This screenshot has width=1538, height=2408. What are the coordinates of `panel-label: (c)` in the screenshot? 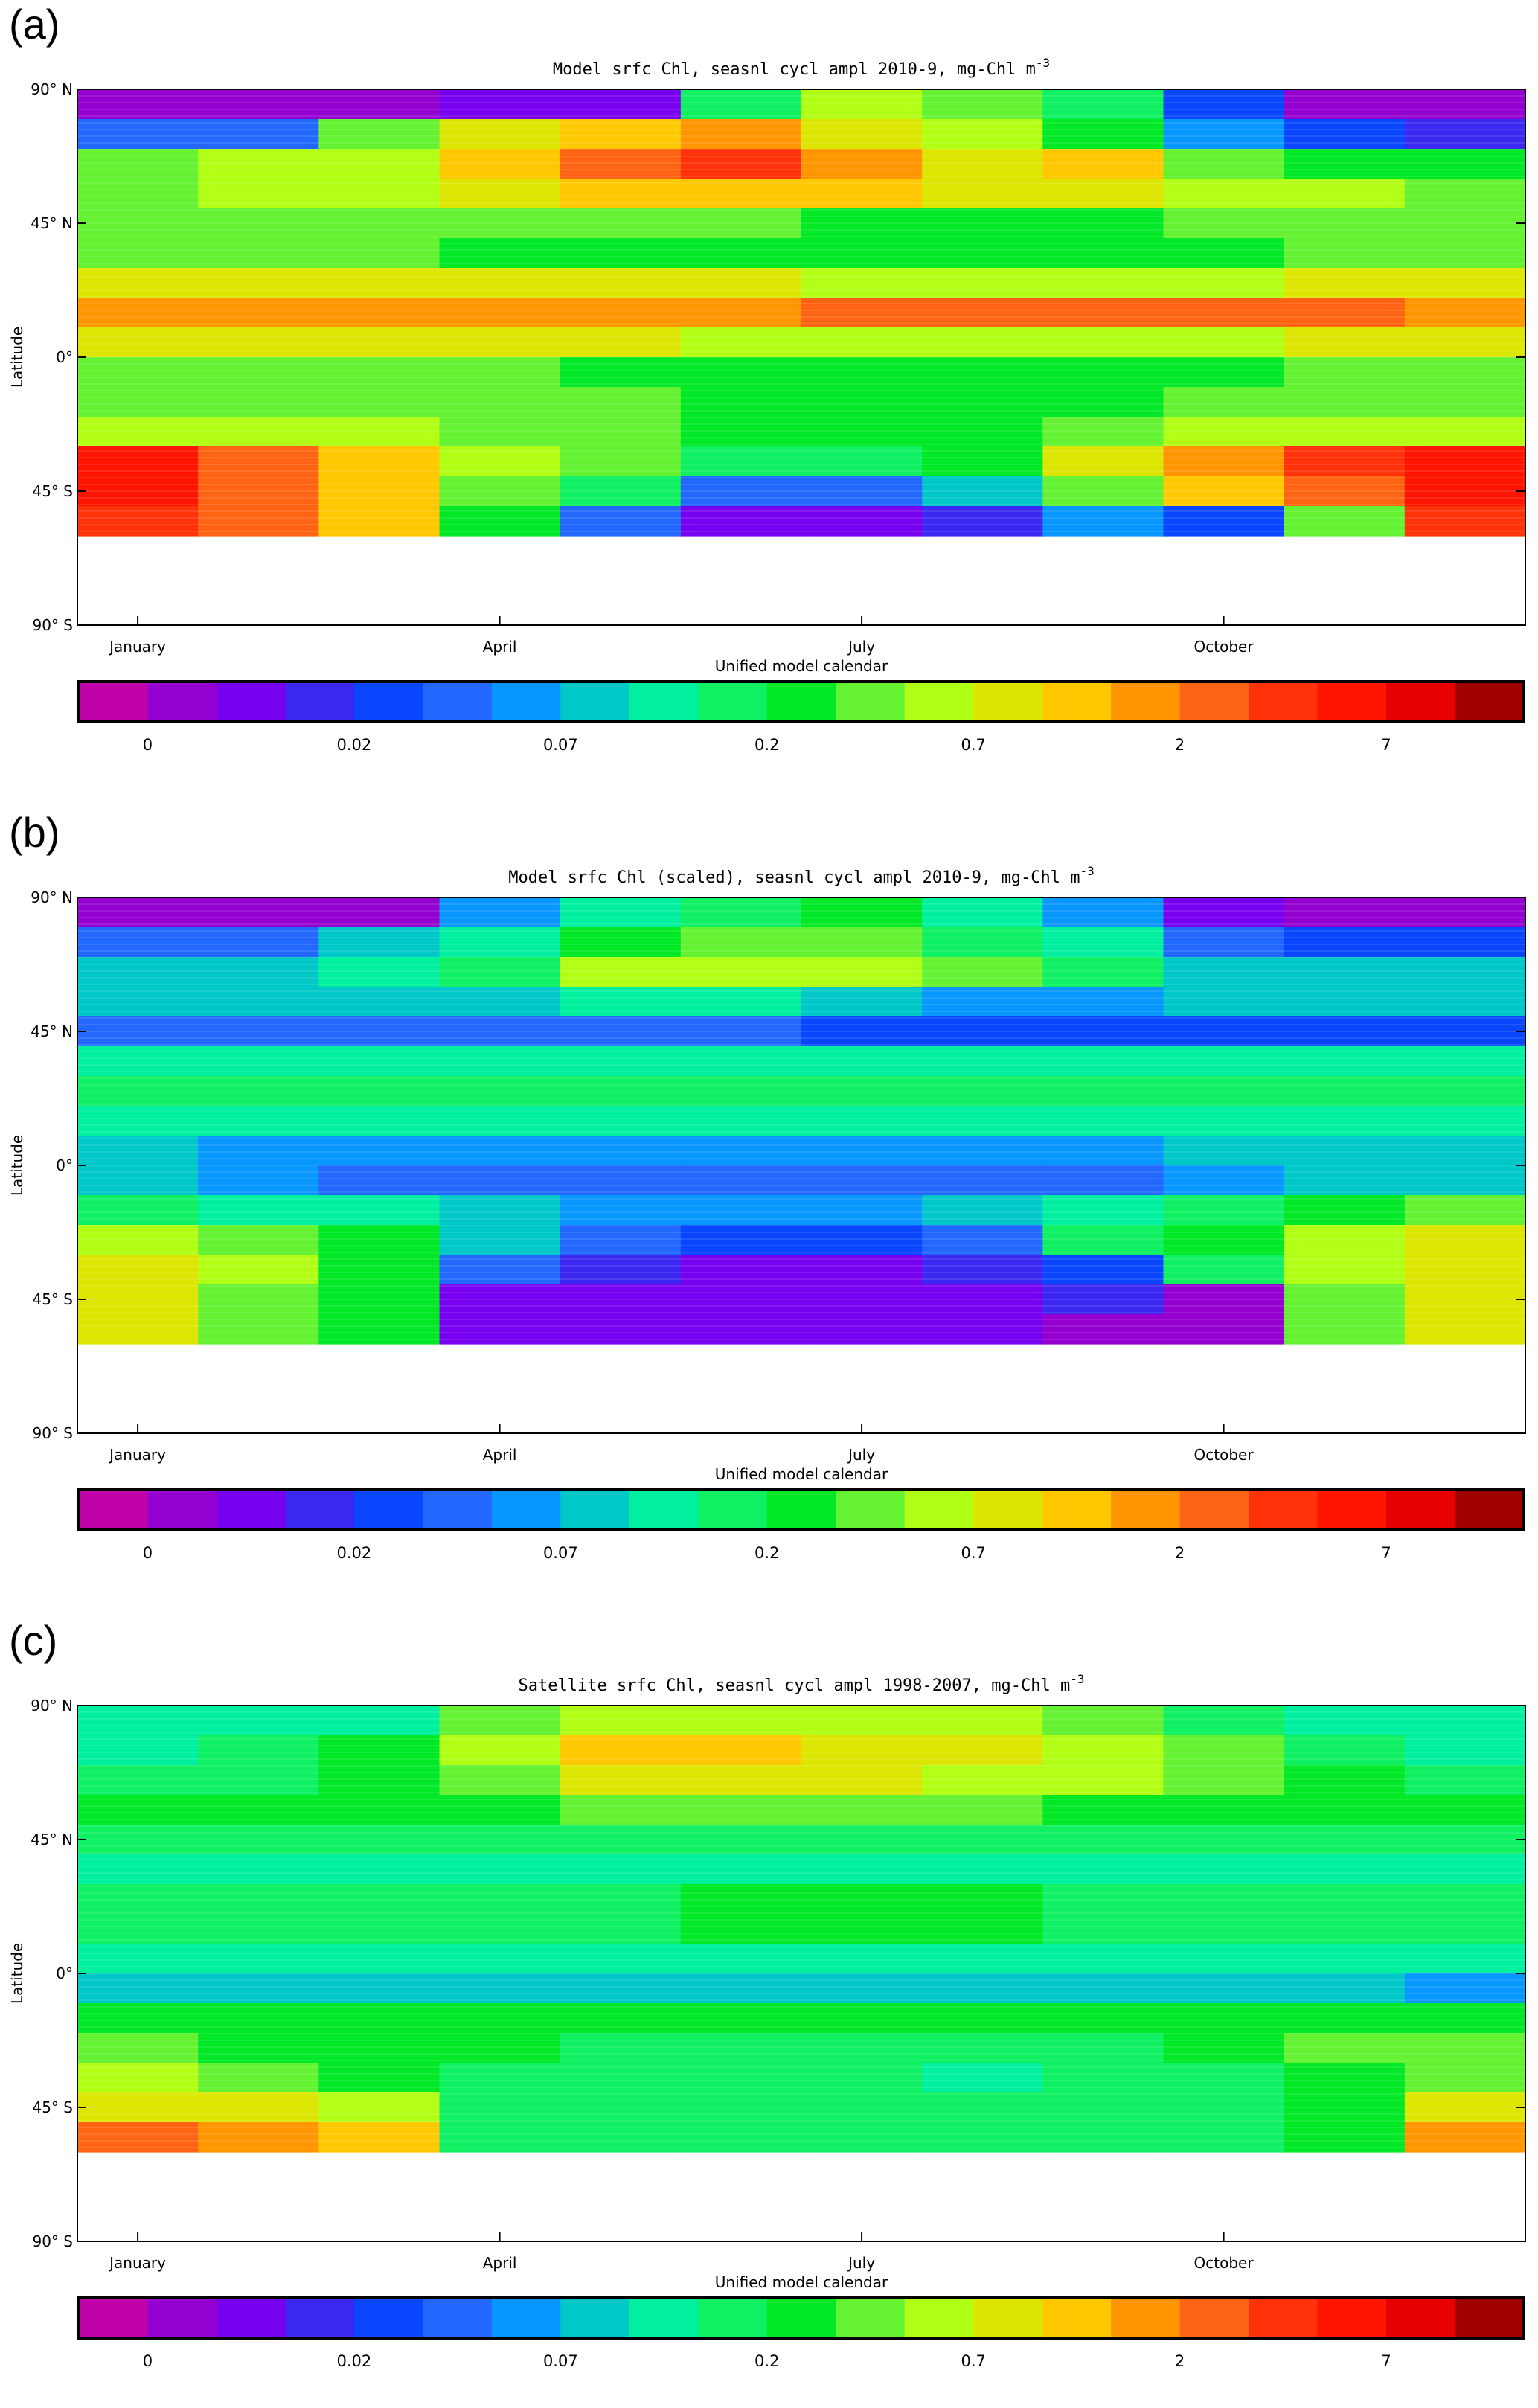 It's located at (33, 1641).